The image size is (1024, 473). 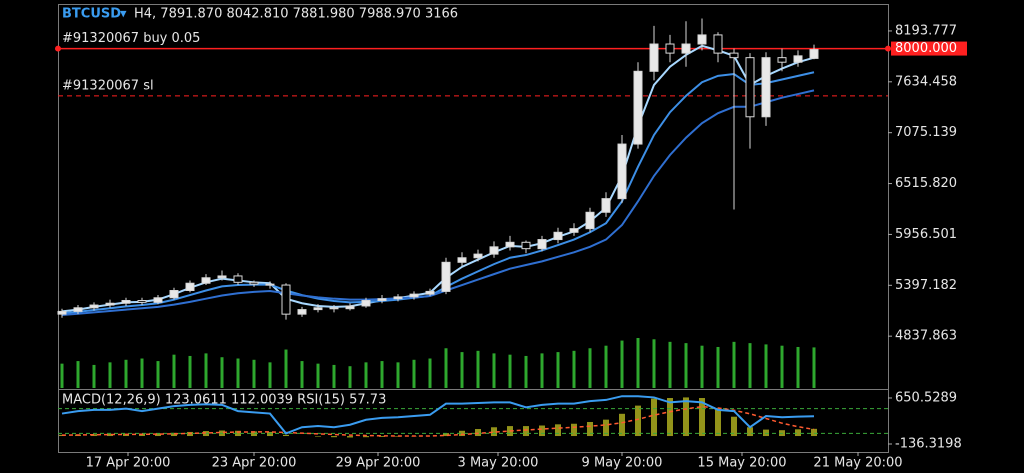 I want to click on y-tick-label: 4837.863, so click(x=926, y=336).